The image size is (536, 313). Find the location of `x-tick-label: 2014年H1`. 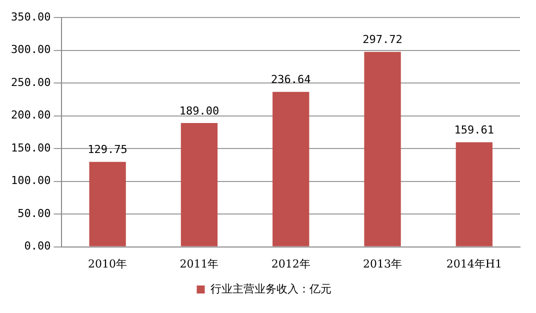

x-tick-label: 2014年H1 is located at coordinates (474, 263).